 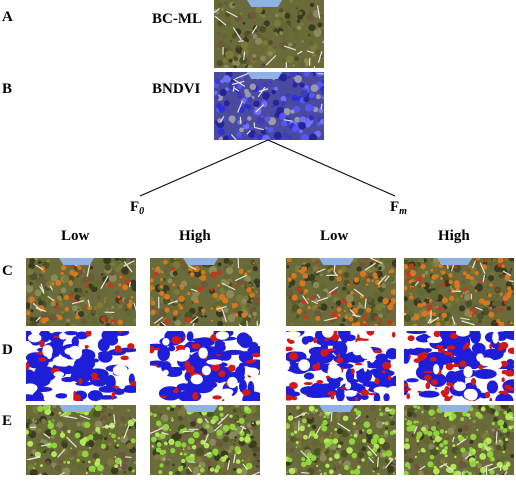 What do you see at coordinates (341, 292) in the screenshot?
I see `image-c-fm-low` at bounding box center [341, 292].